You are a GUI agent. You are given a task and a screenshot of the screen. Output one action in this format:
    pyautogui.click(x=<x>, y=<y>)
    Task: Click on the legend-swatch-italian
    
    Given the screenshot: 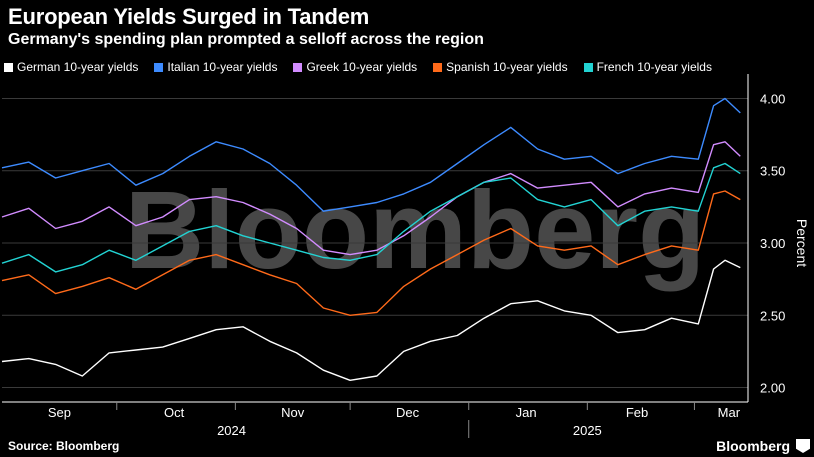 What is the action you would take?
    pyautogui.click(x=159, y=67)
    